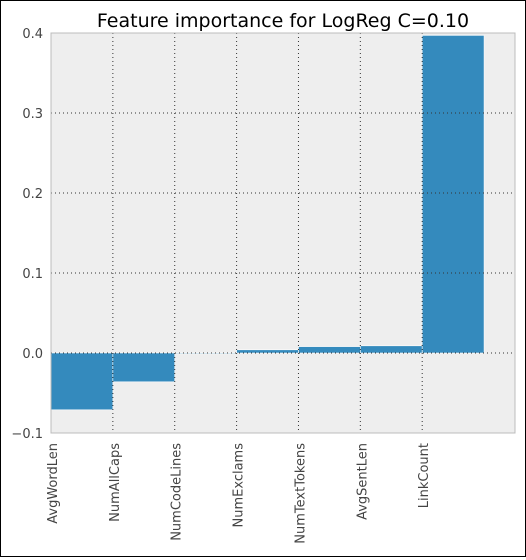 The height and width of the screenshot is (560, 526). I want to click on y-tick-label: −0.1, so click(27, 434).